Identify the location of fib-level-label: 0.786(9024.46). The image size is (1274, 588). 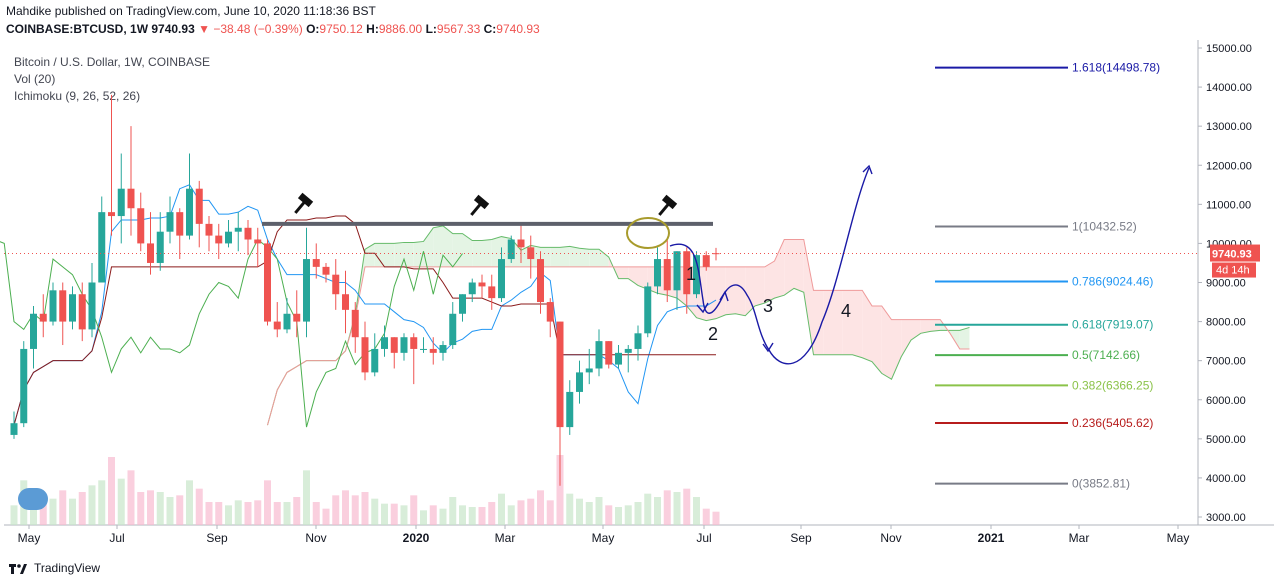
(1112, 282).